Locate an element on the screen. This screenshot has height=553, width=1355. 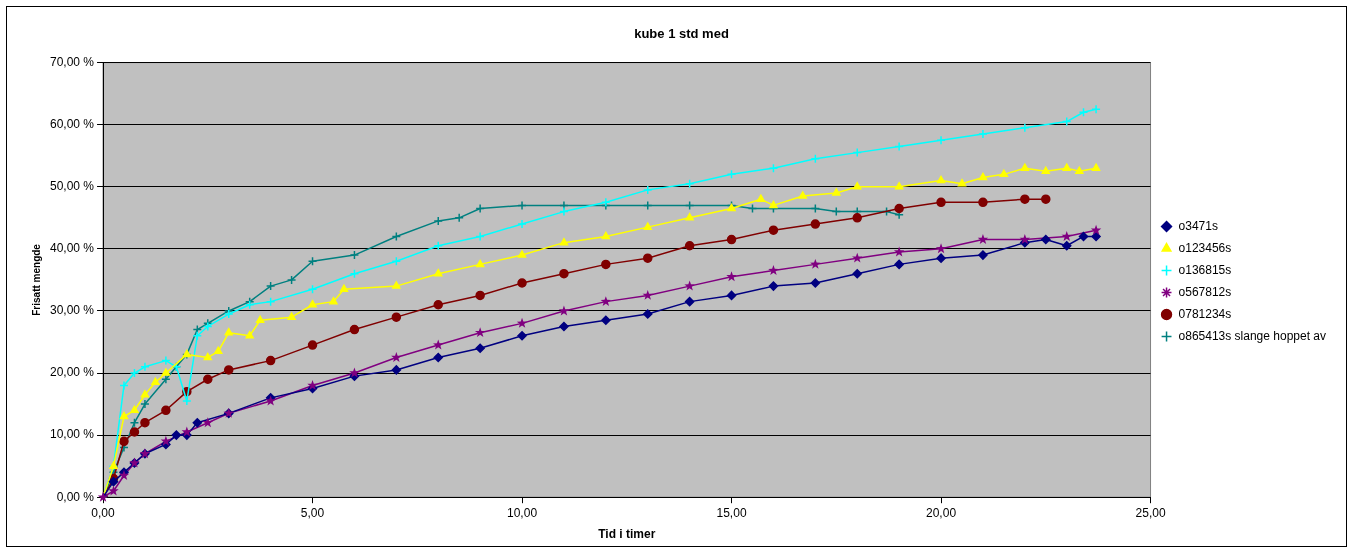
y-tick-label: 30,00 % is located at coordinates (72, 310).